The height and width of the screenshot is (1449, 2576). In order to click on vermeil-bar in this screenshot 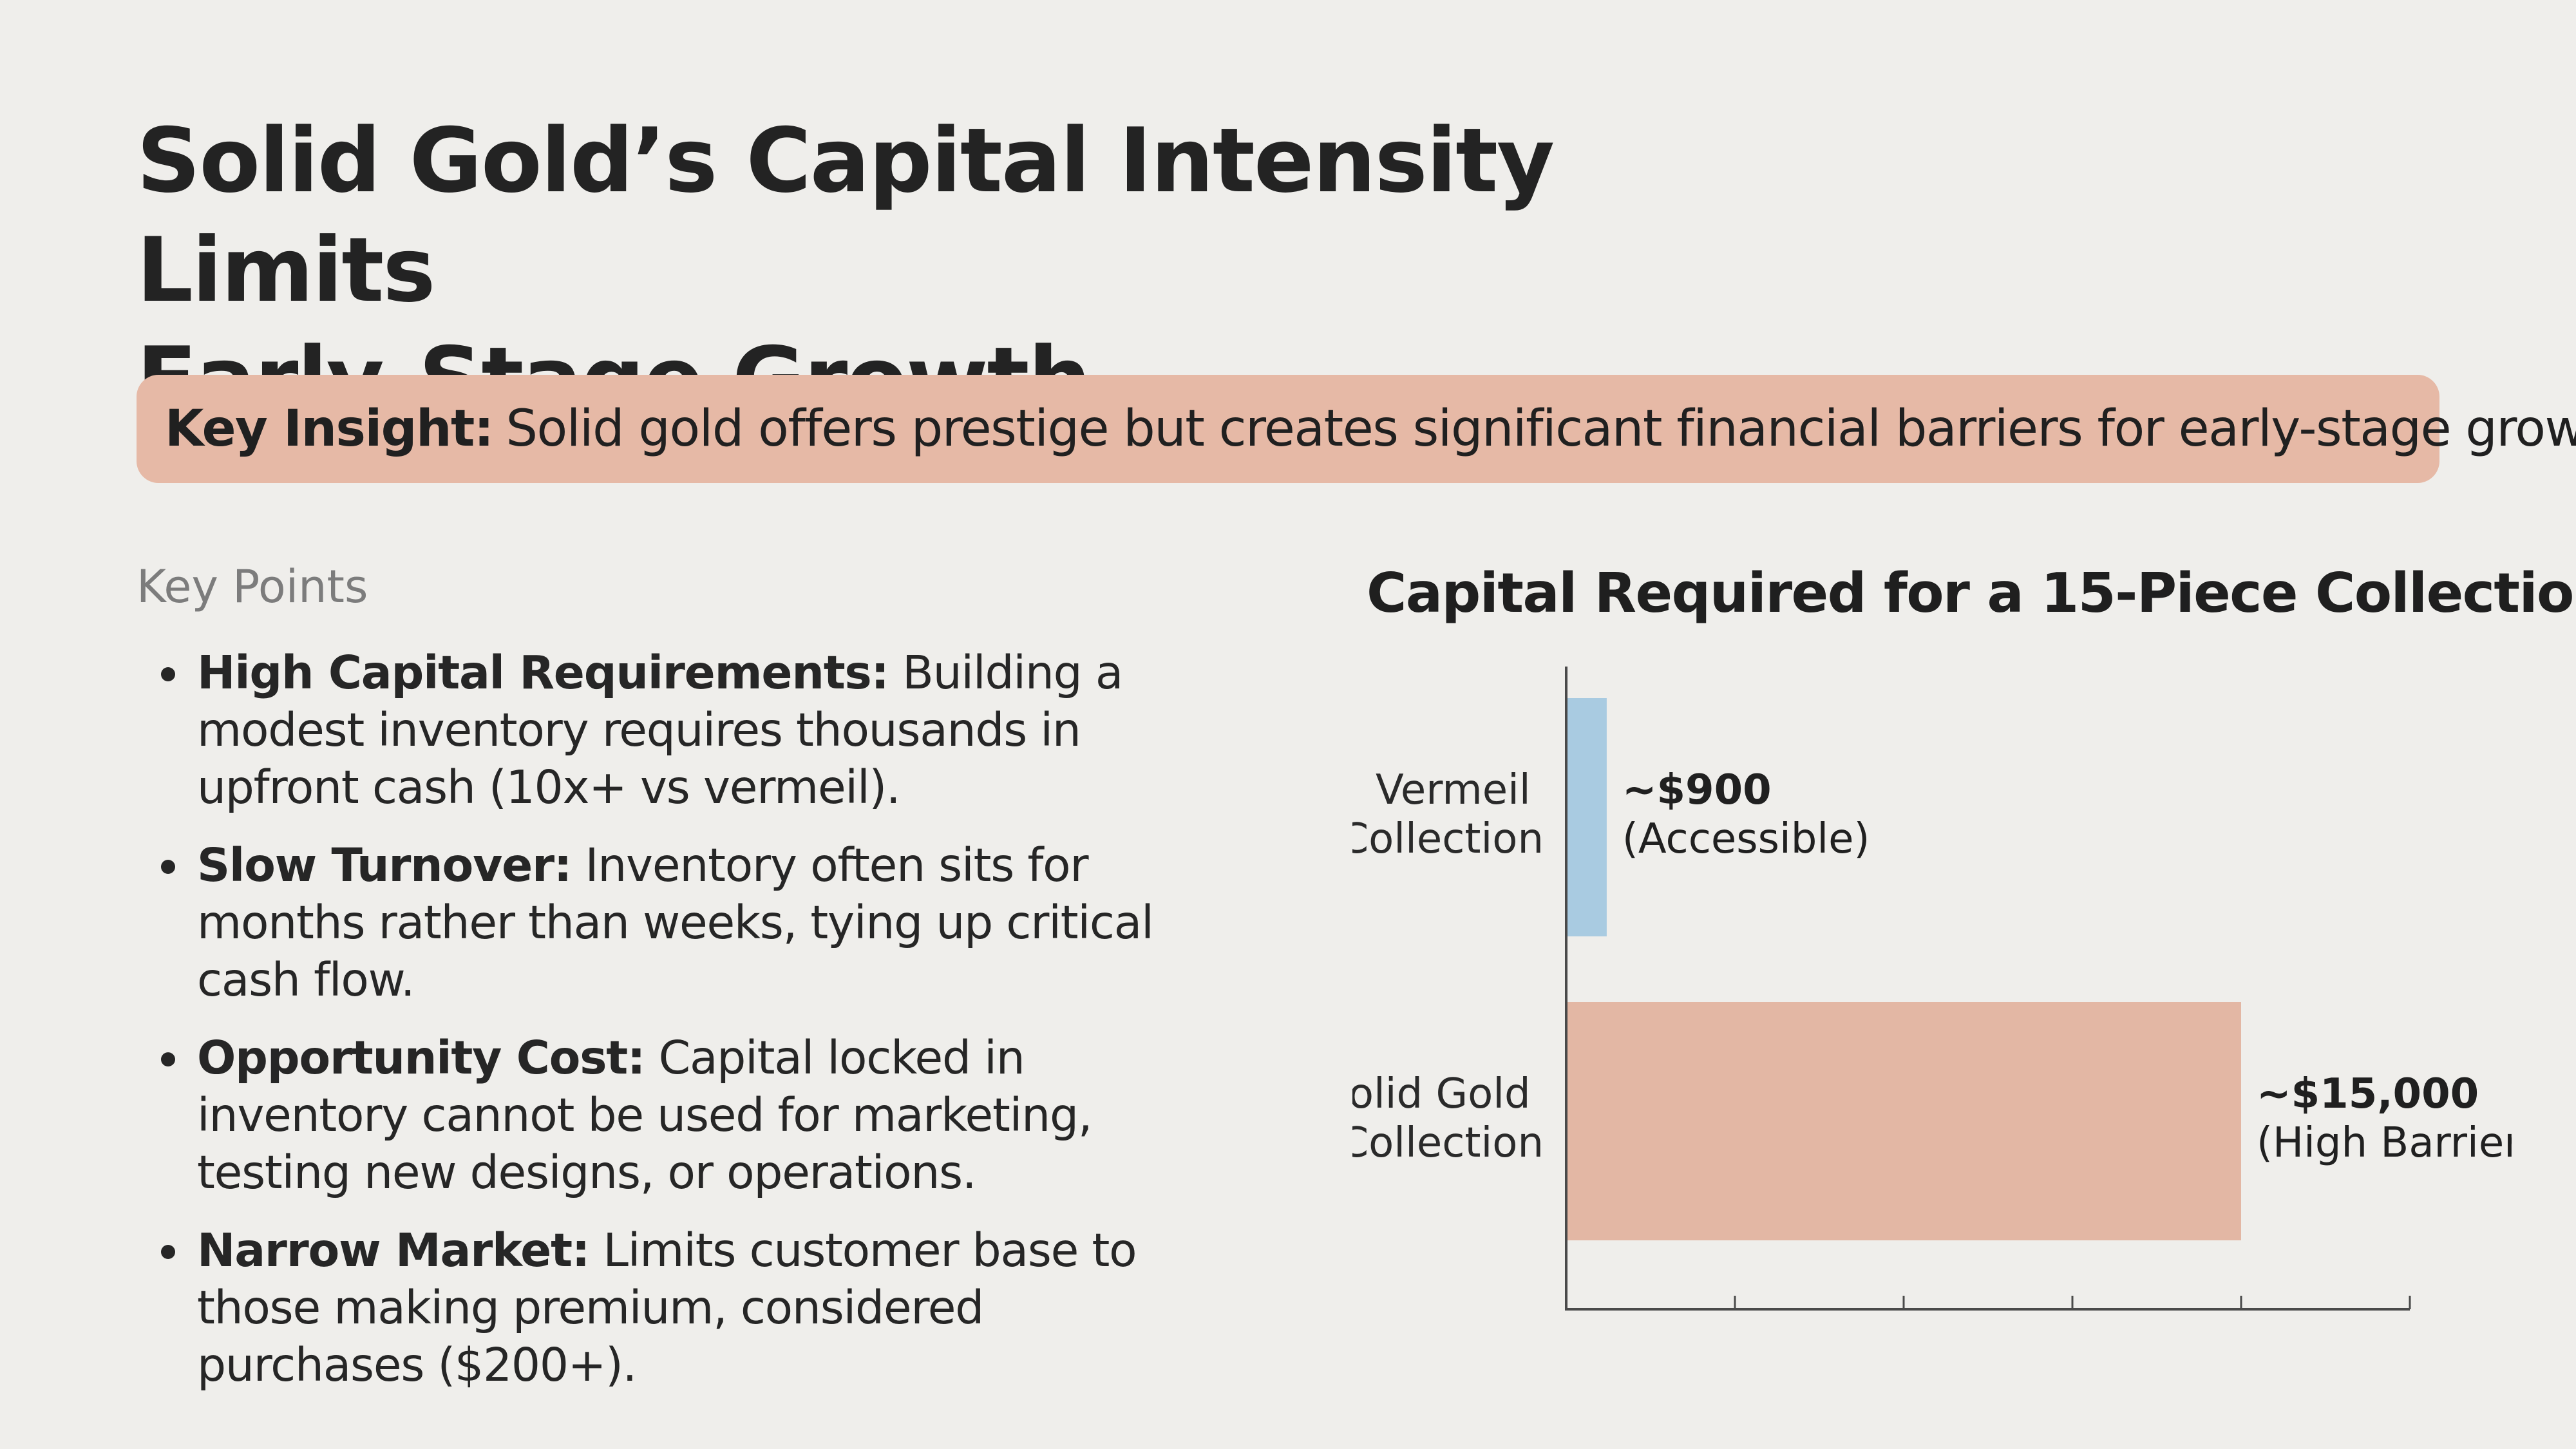, I will do `click(1587, 817)`.